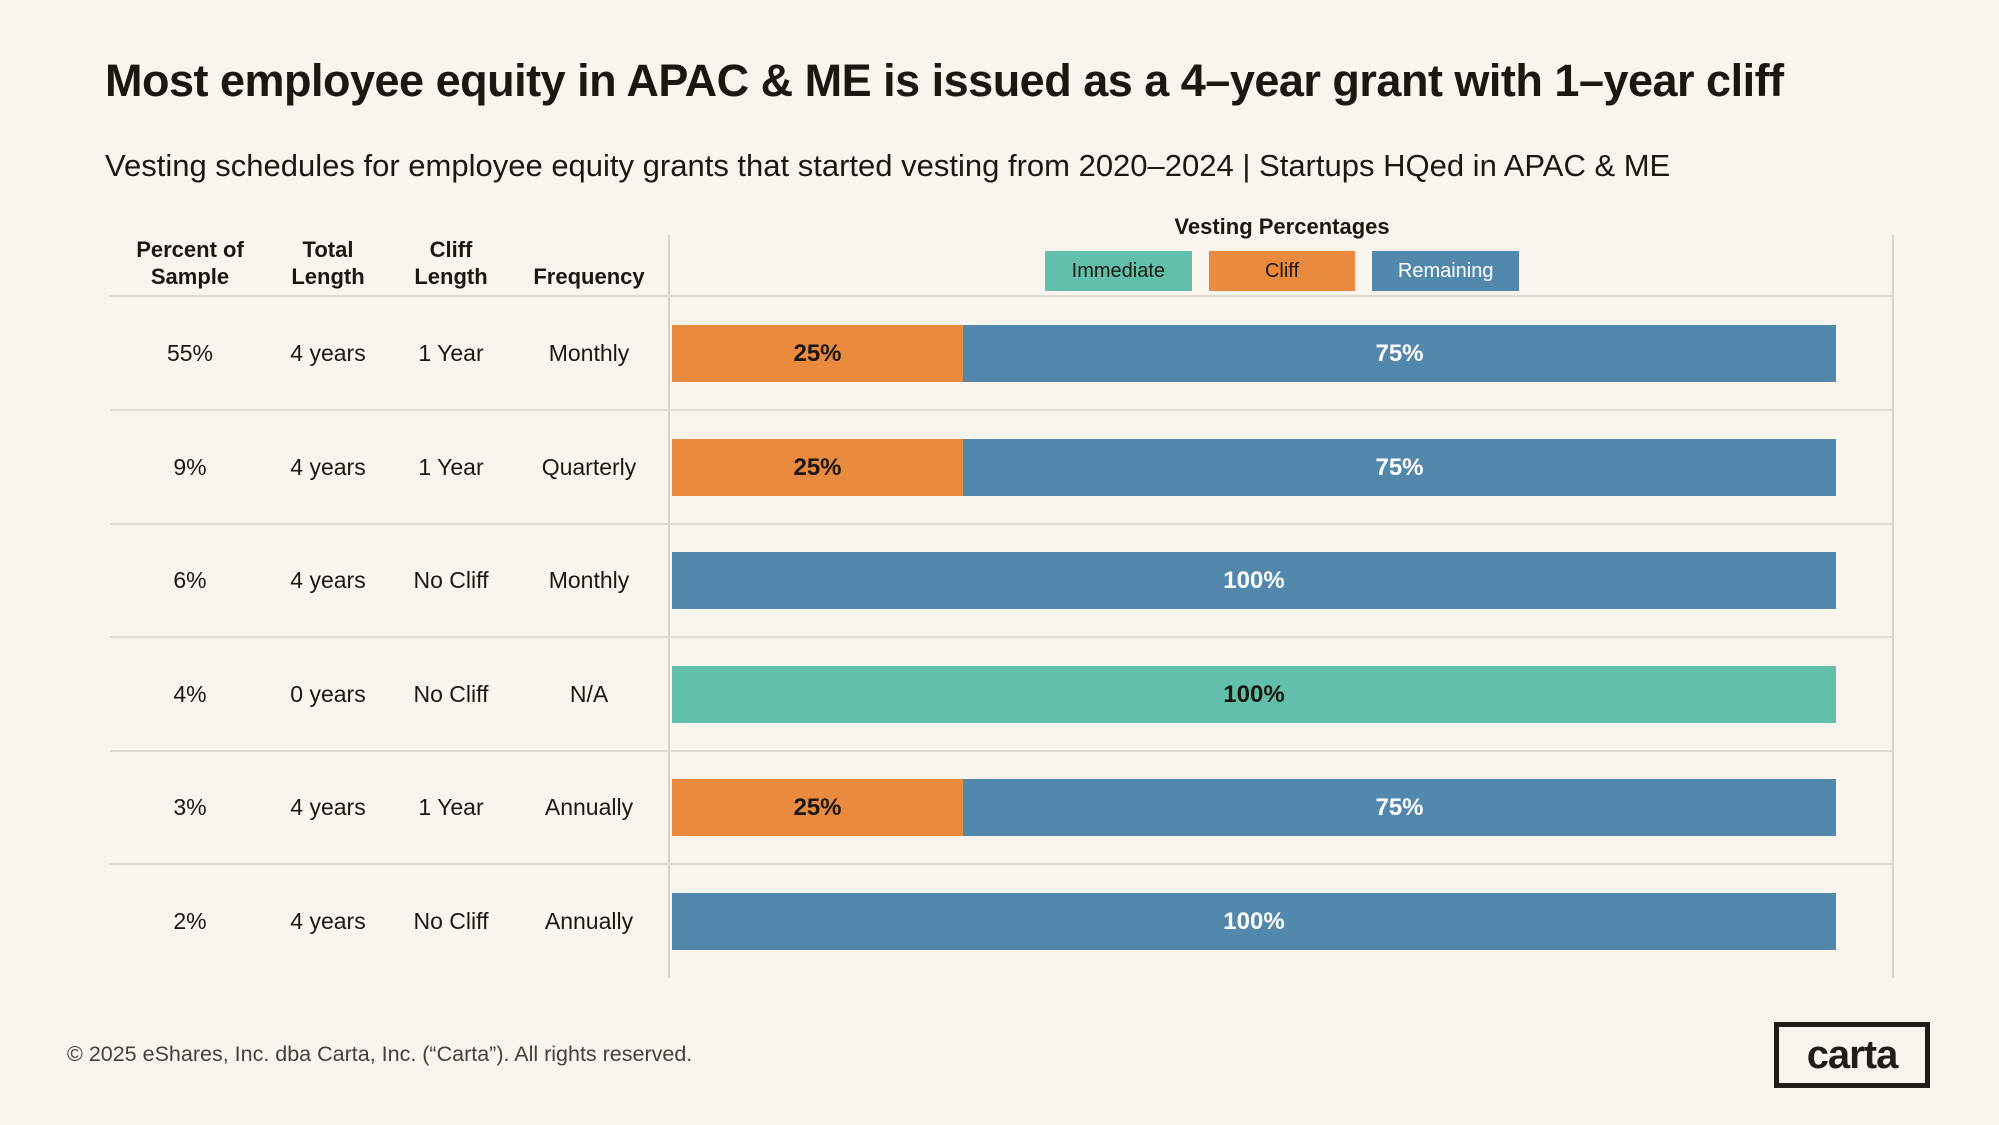 Image resolution: width=1999 pixels, height=1125 pixels. I want to click on carta-logo: carta, so click(1852, 1055).